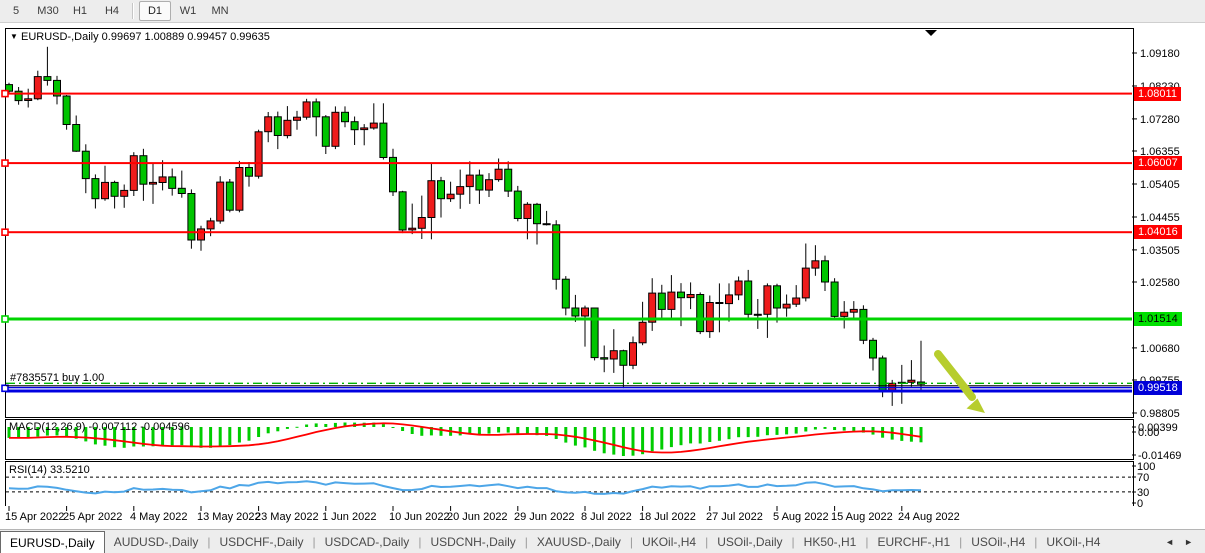  I want to click on chart-tab-usdcnh-daily: USDCNH-,Daily, so click(473, 542).